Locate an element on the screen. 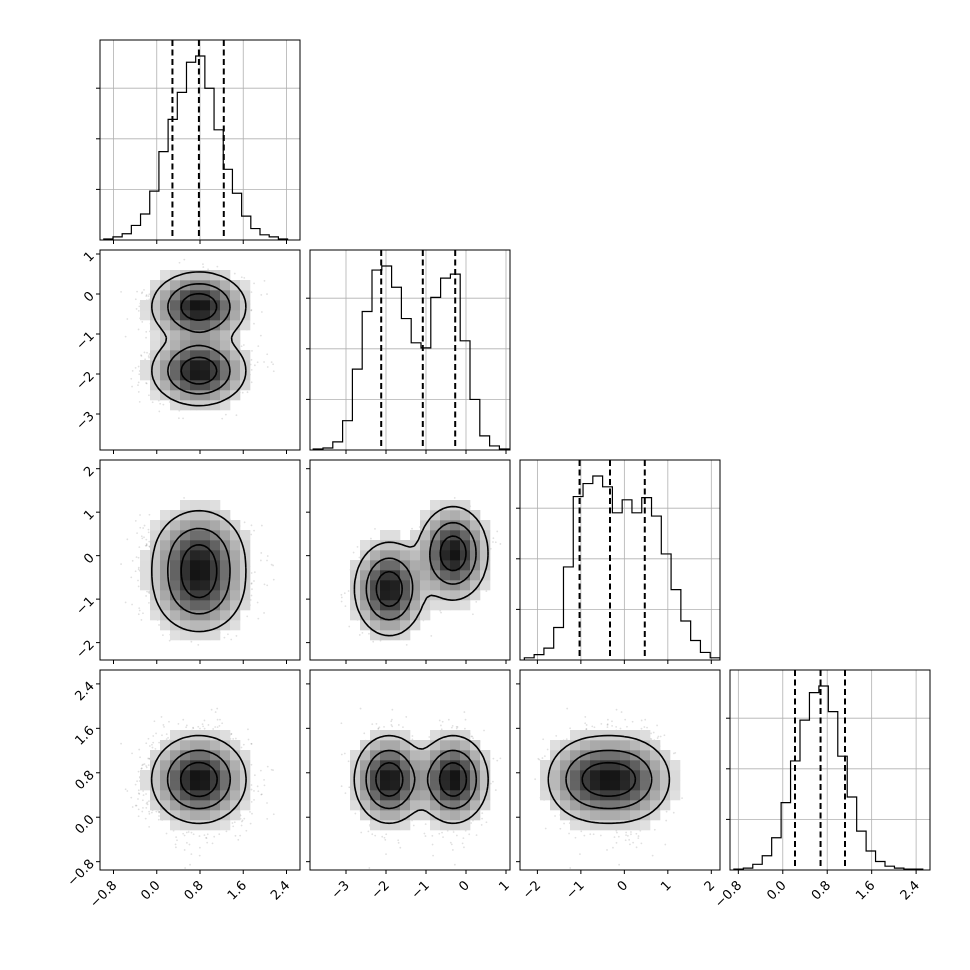 This screenshot has height=970, width=970. panel-1-0: −3−2−101 is located at coordinates (187, 351).